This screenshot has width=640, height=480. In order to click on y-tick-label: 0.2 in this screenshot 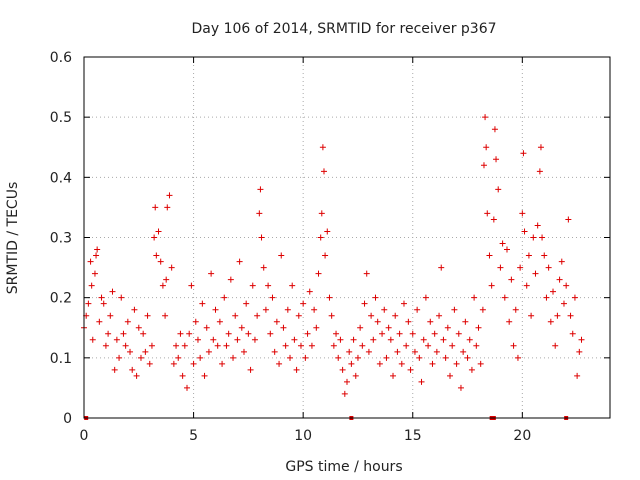, I will do `click(61, 299)`.